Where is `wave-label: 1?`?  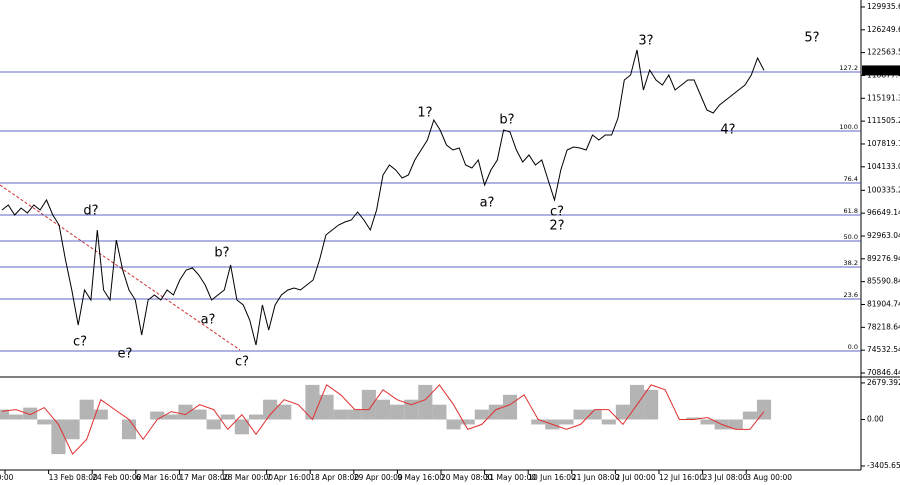 wave-label: 1? is located at coordinates (424, 113).